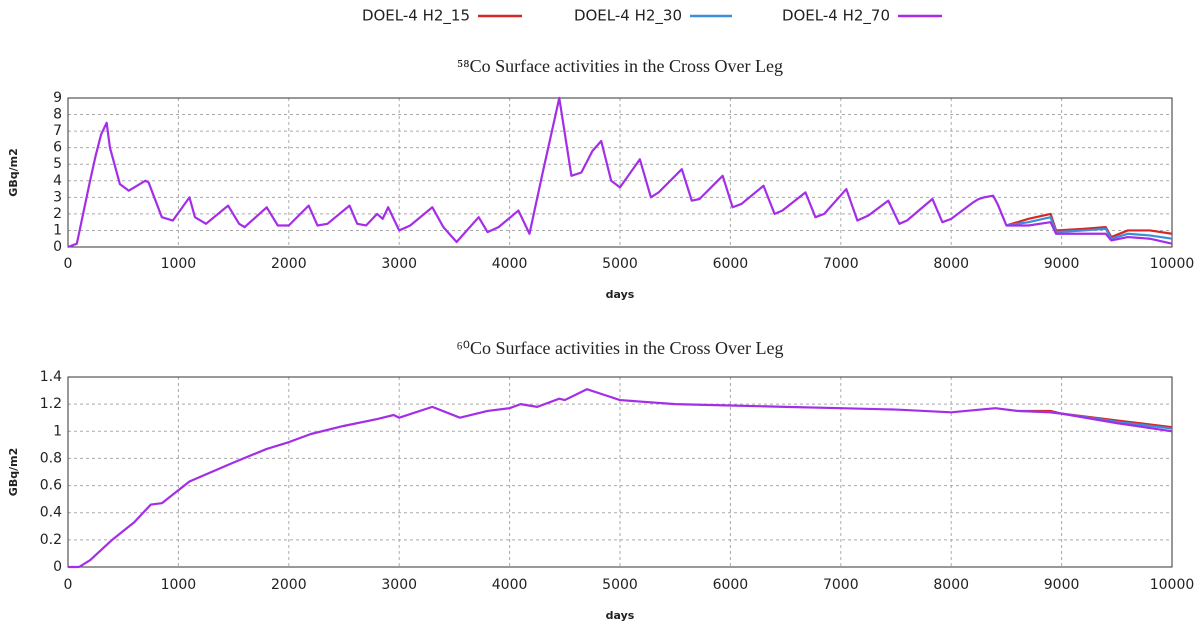 Image resolution: width=1200 pixels, height=630 pixels. I want to click on y-tick-label: 3, so click(57, 197).